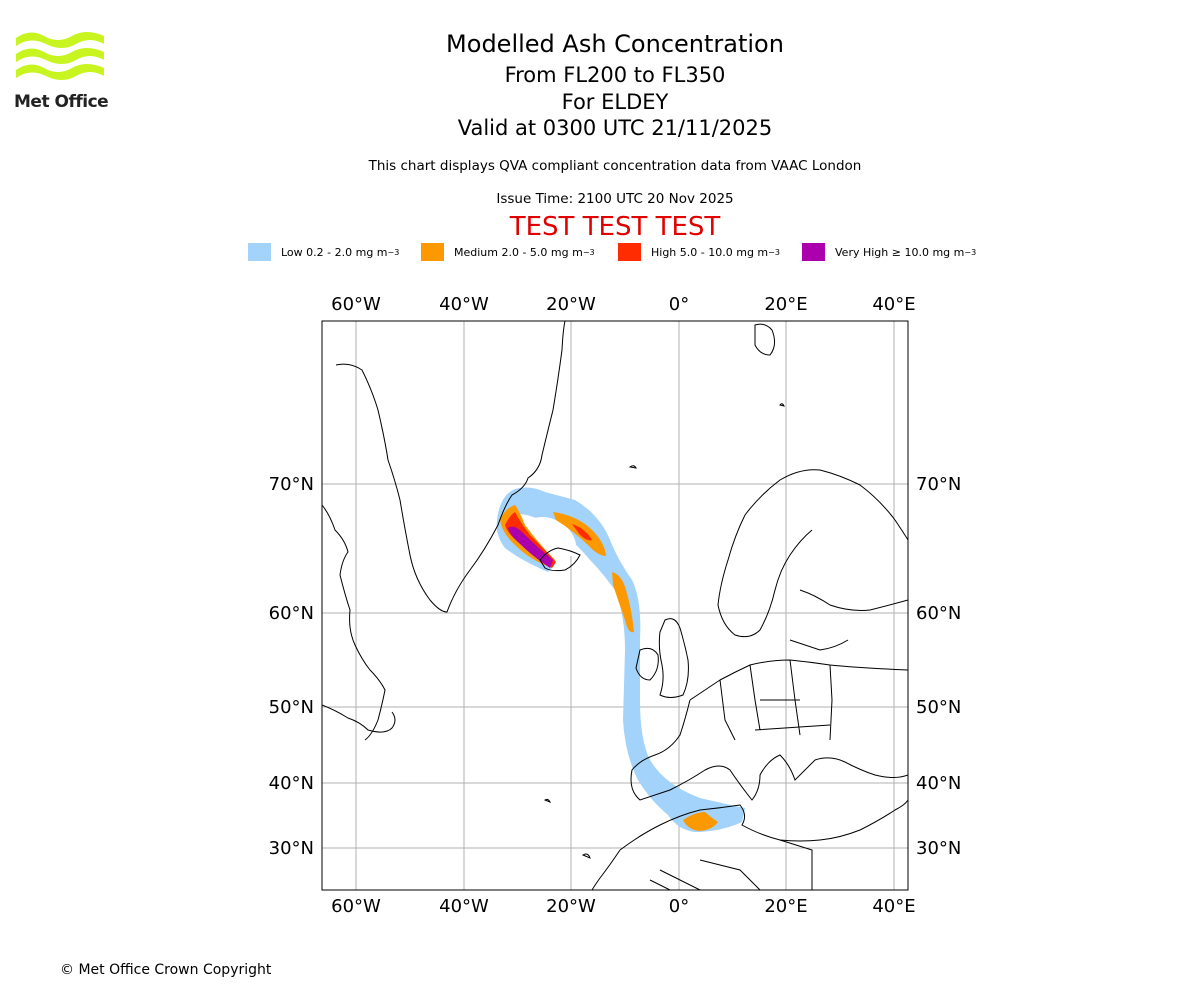  What do you see at coordinates (356, 906) in the screenshot?
I see `lon-label-bottom-60w: 60°W` at bounding box center [356, 906].